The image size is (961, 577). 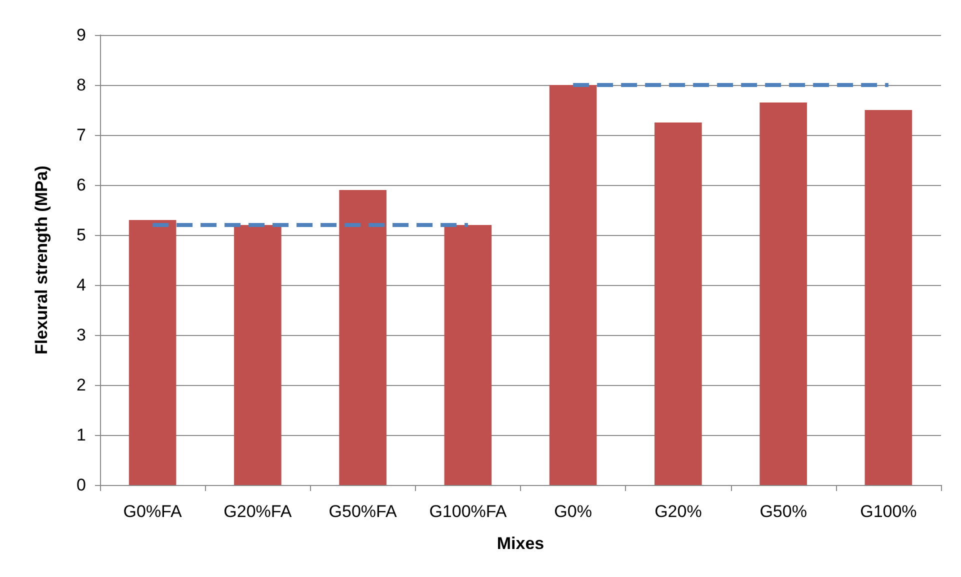 I want to click on x-tick-label: G20%, so click(x=678, y=511).